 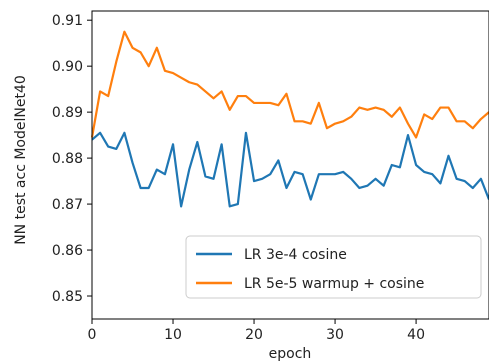 What do you see at coordinates (173, 335) in the screenshot?
I see `x-tick-label: 10` at bounding box center [173, 335].